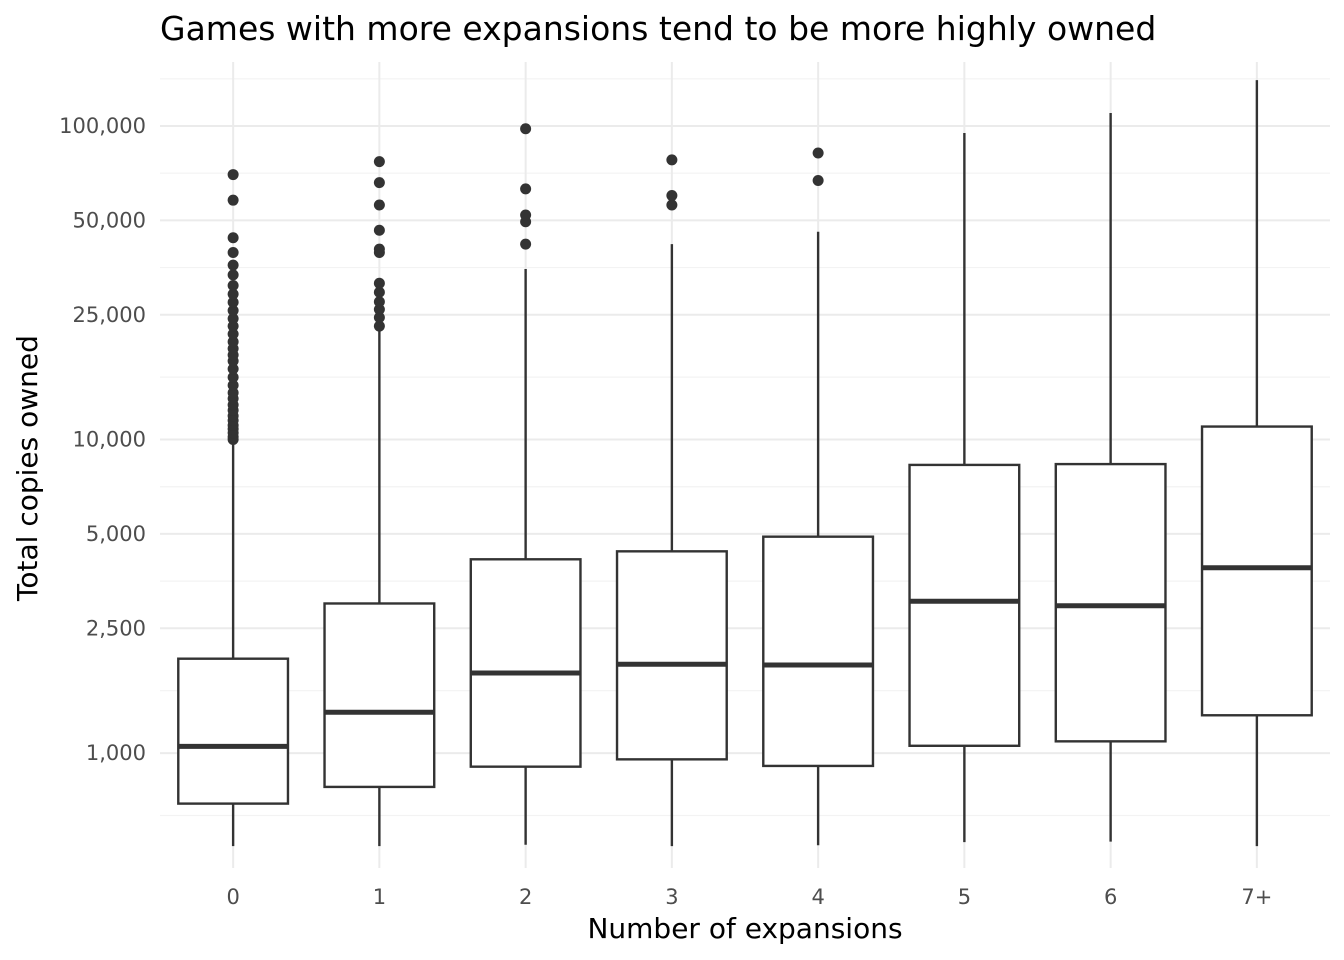  Describe the element at coordinates (116, 753) in the screenshot. I see `y-tick-label: 1,000` at that location.